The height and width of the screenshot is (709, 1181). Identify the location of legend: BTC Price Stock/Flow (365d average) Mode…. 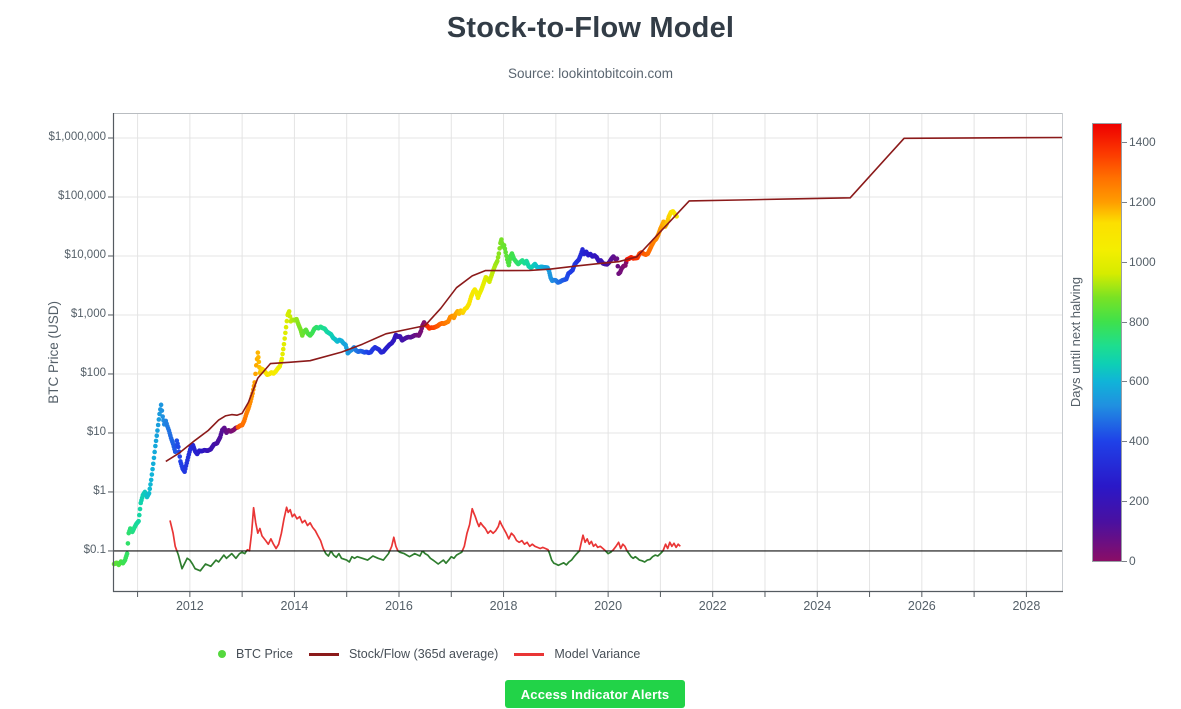
(429, 654).